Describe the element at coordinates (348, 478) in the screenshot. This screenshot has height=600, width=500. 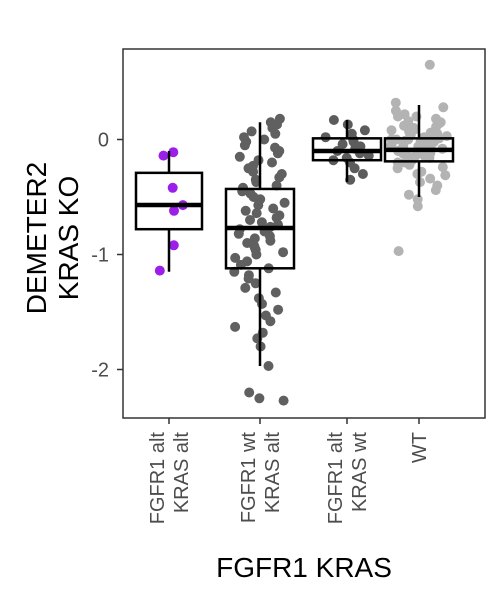
I see `x-tick-label: FGFR1 alt KRAS wt` at that location.